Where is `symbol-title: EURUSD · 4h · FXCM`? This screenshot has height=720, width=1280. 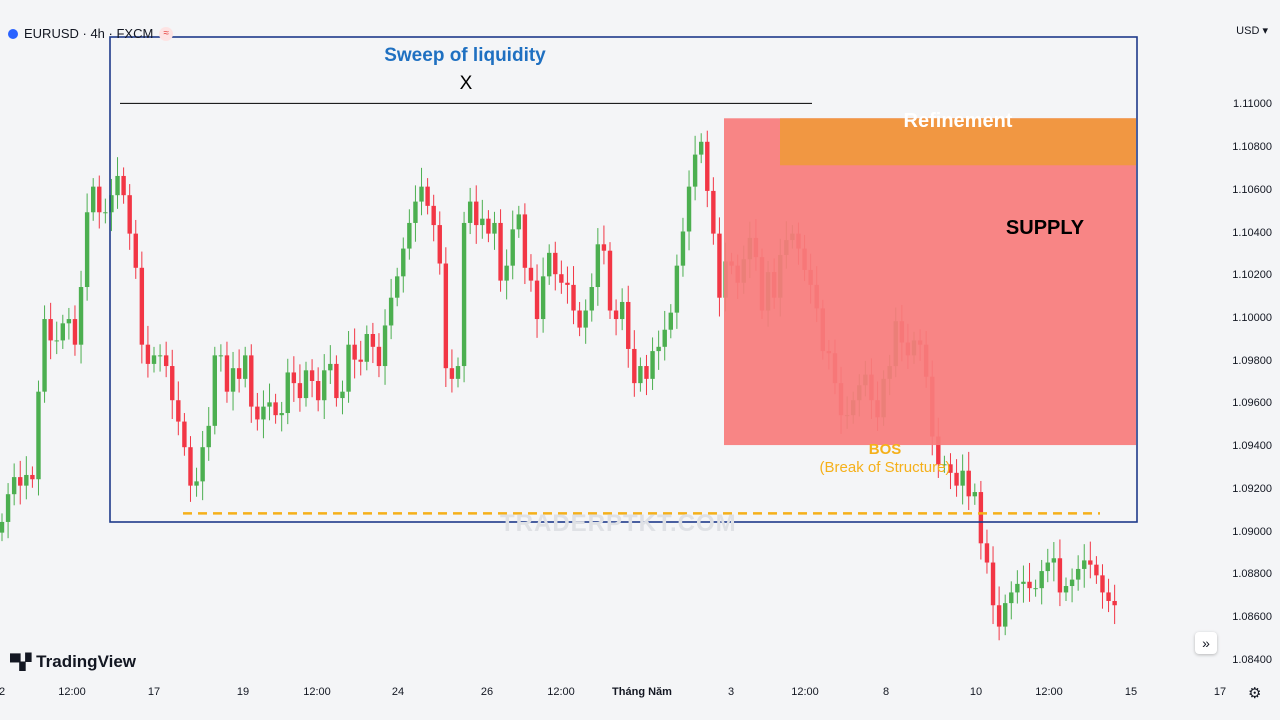
symbol-title: EURUSD · 4h · FXCM is located at coordinates (89, 33).